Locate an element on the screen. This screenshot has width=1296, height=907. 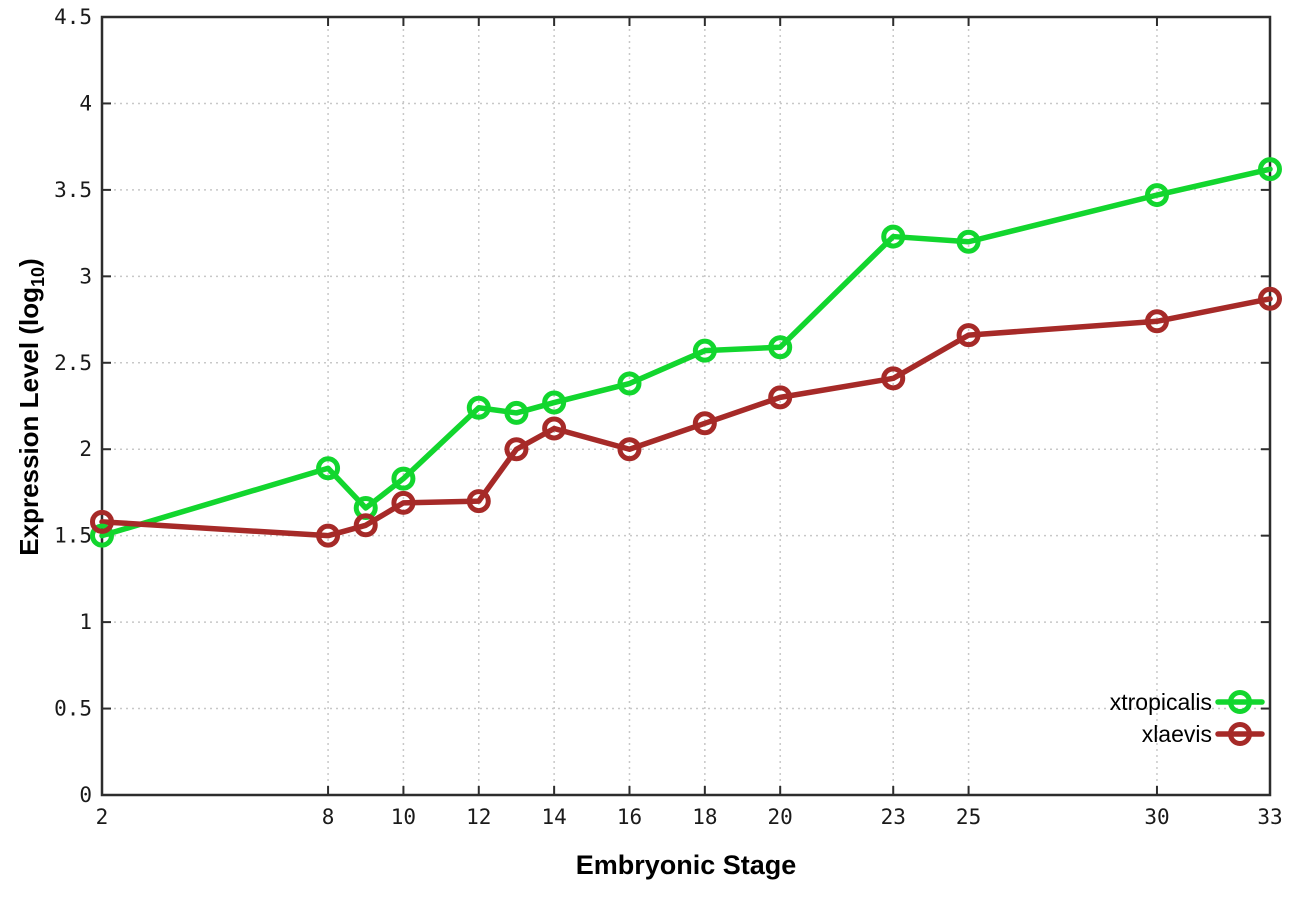
x-tick-label-20: 20 is located at coordinates (780, 817).